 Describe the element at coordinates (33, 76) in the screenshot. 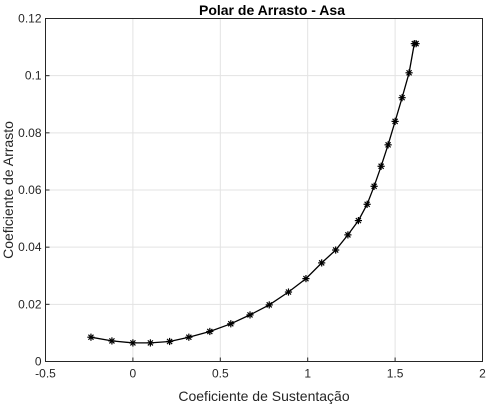

I see `y-tick-label: 0.1` at that location.